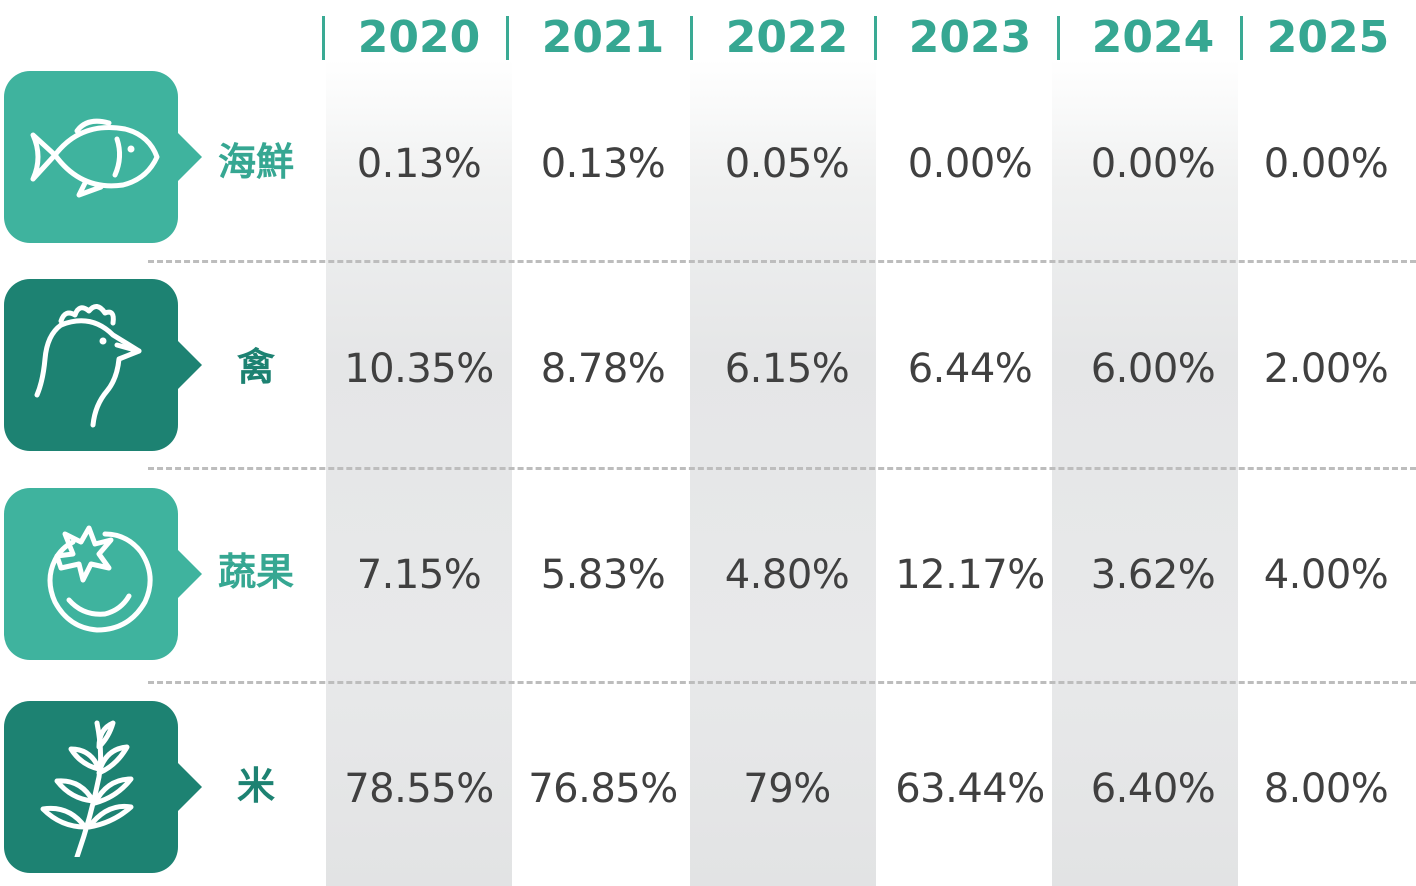 The height and width of the screenshot is (886, 1416). What do you see at coordinates (603, 369) in the screenshot?
I see `value-poultry-2021: 8.78%` at bounding box center [603, 369].